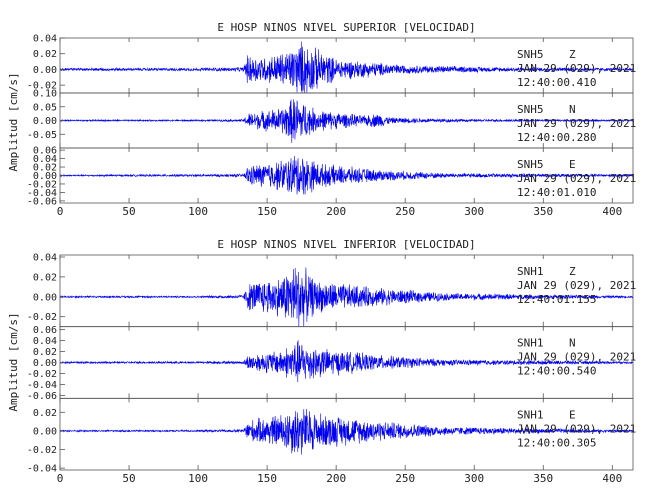  What do you see at coordinates (45, 94) in the screenshot?
I see `y-tick-label: 0.10` at bounding box center [45, 94].